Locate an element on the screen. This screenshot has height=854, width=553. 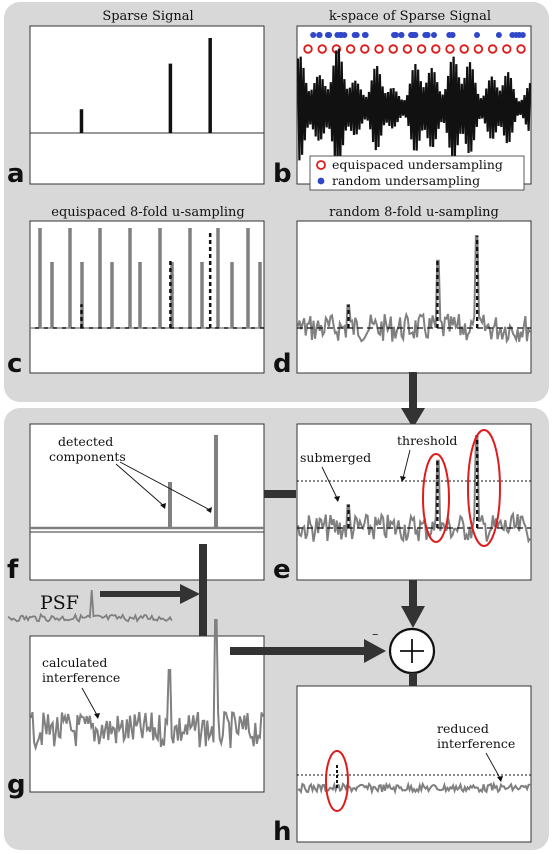
panel-h-frame is located at coordinates (414, 764).